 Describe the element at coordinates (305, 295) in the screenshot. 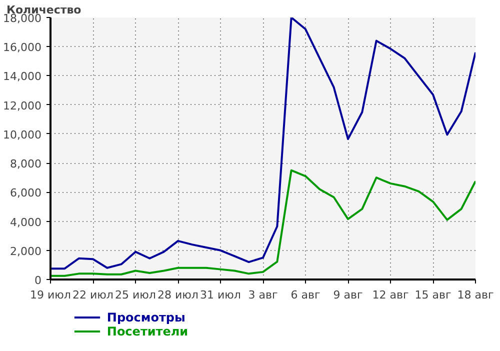

I see `x-tick-label: 6 авг` at that location.